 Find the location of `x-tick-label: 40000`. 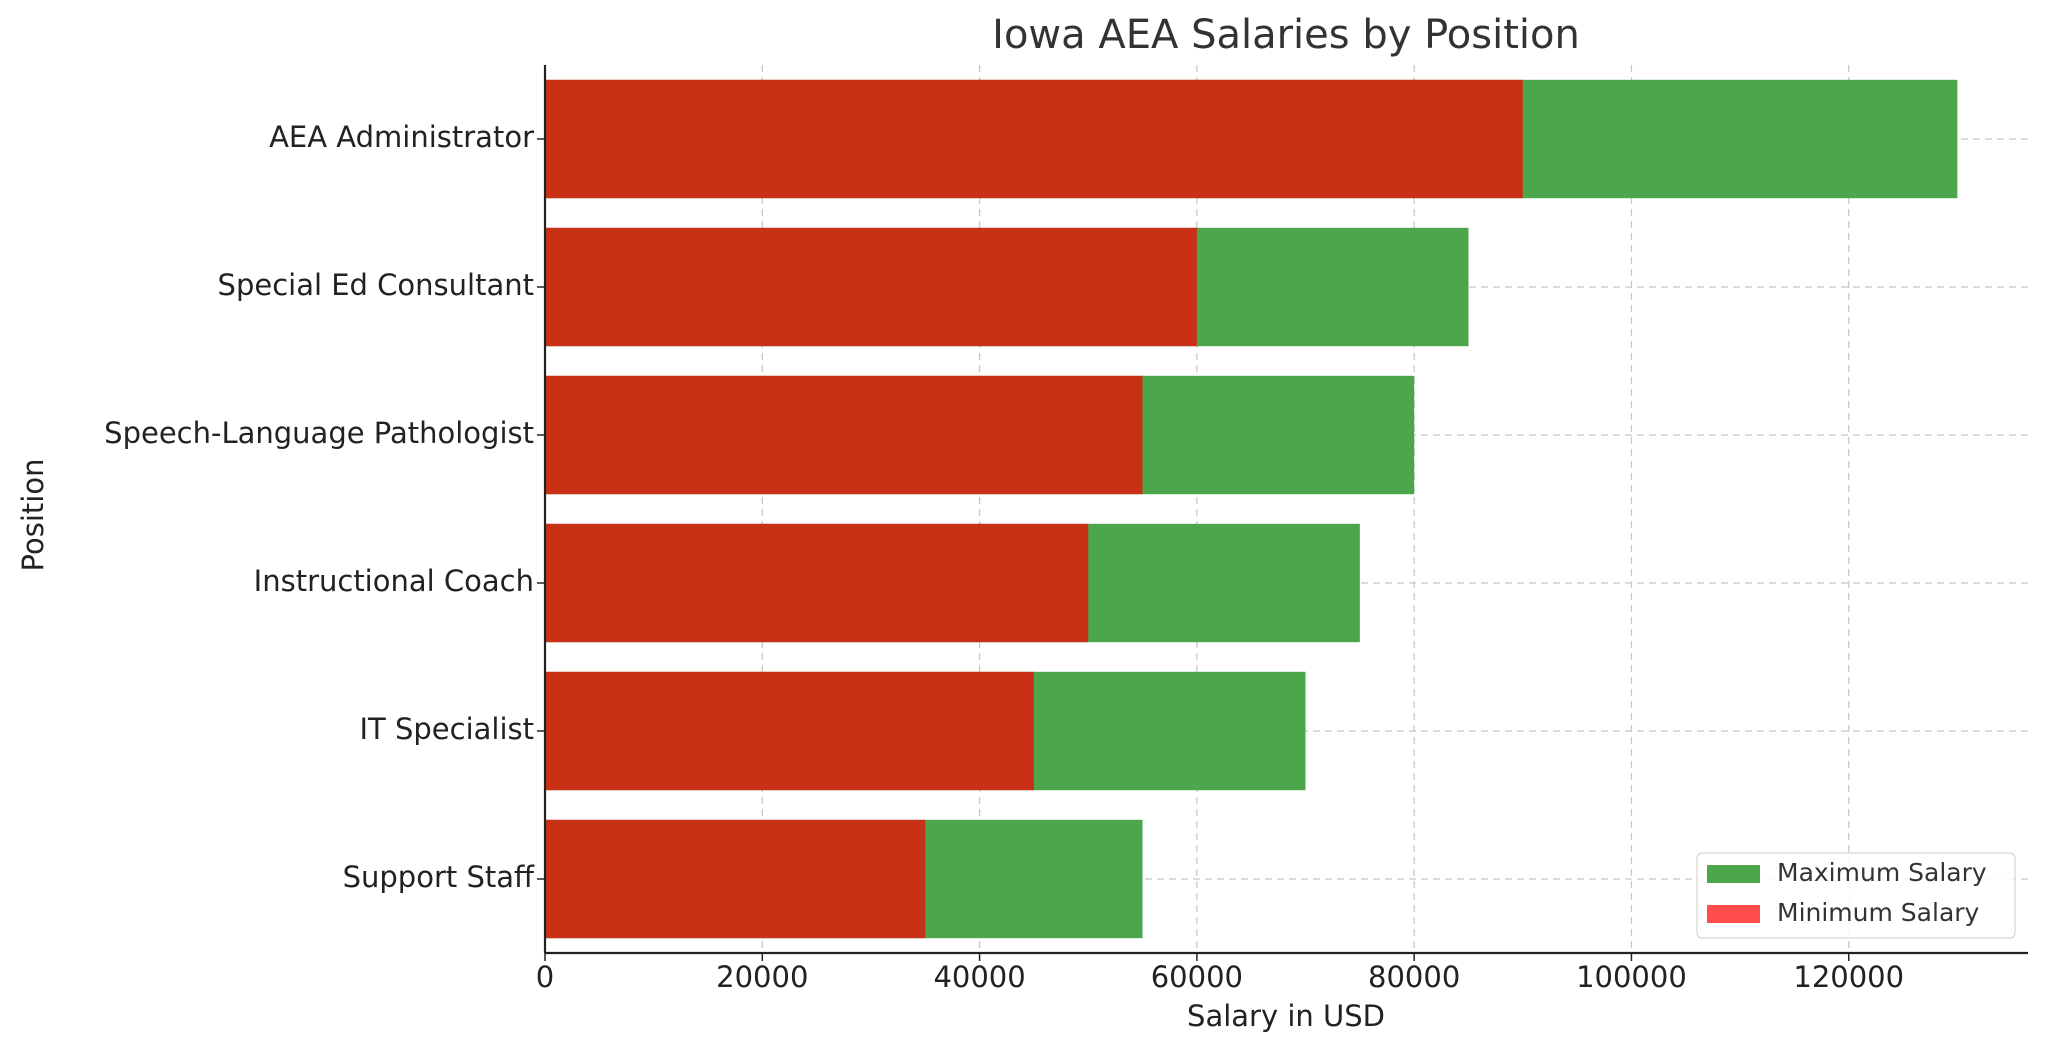

x-tick-label: 40000 is located at coordinates (979, 977).